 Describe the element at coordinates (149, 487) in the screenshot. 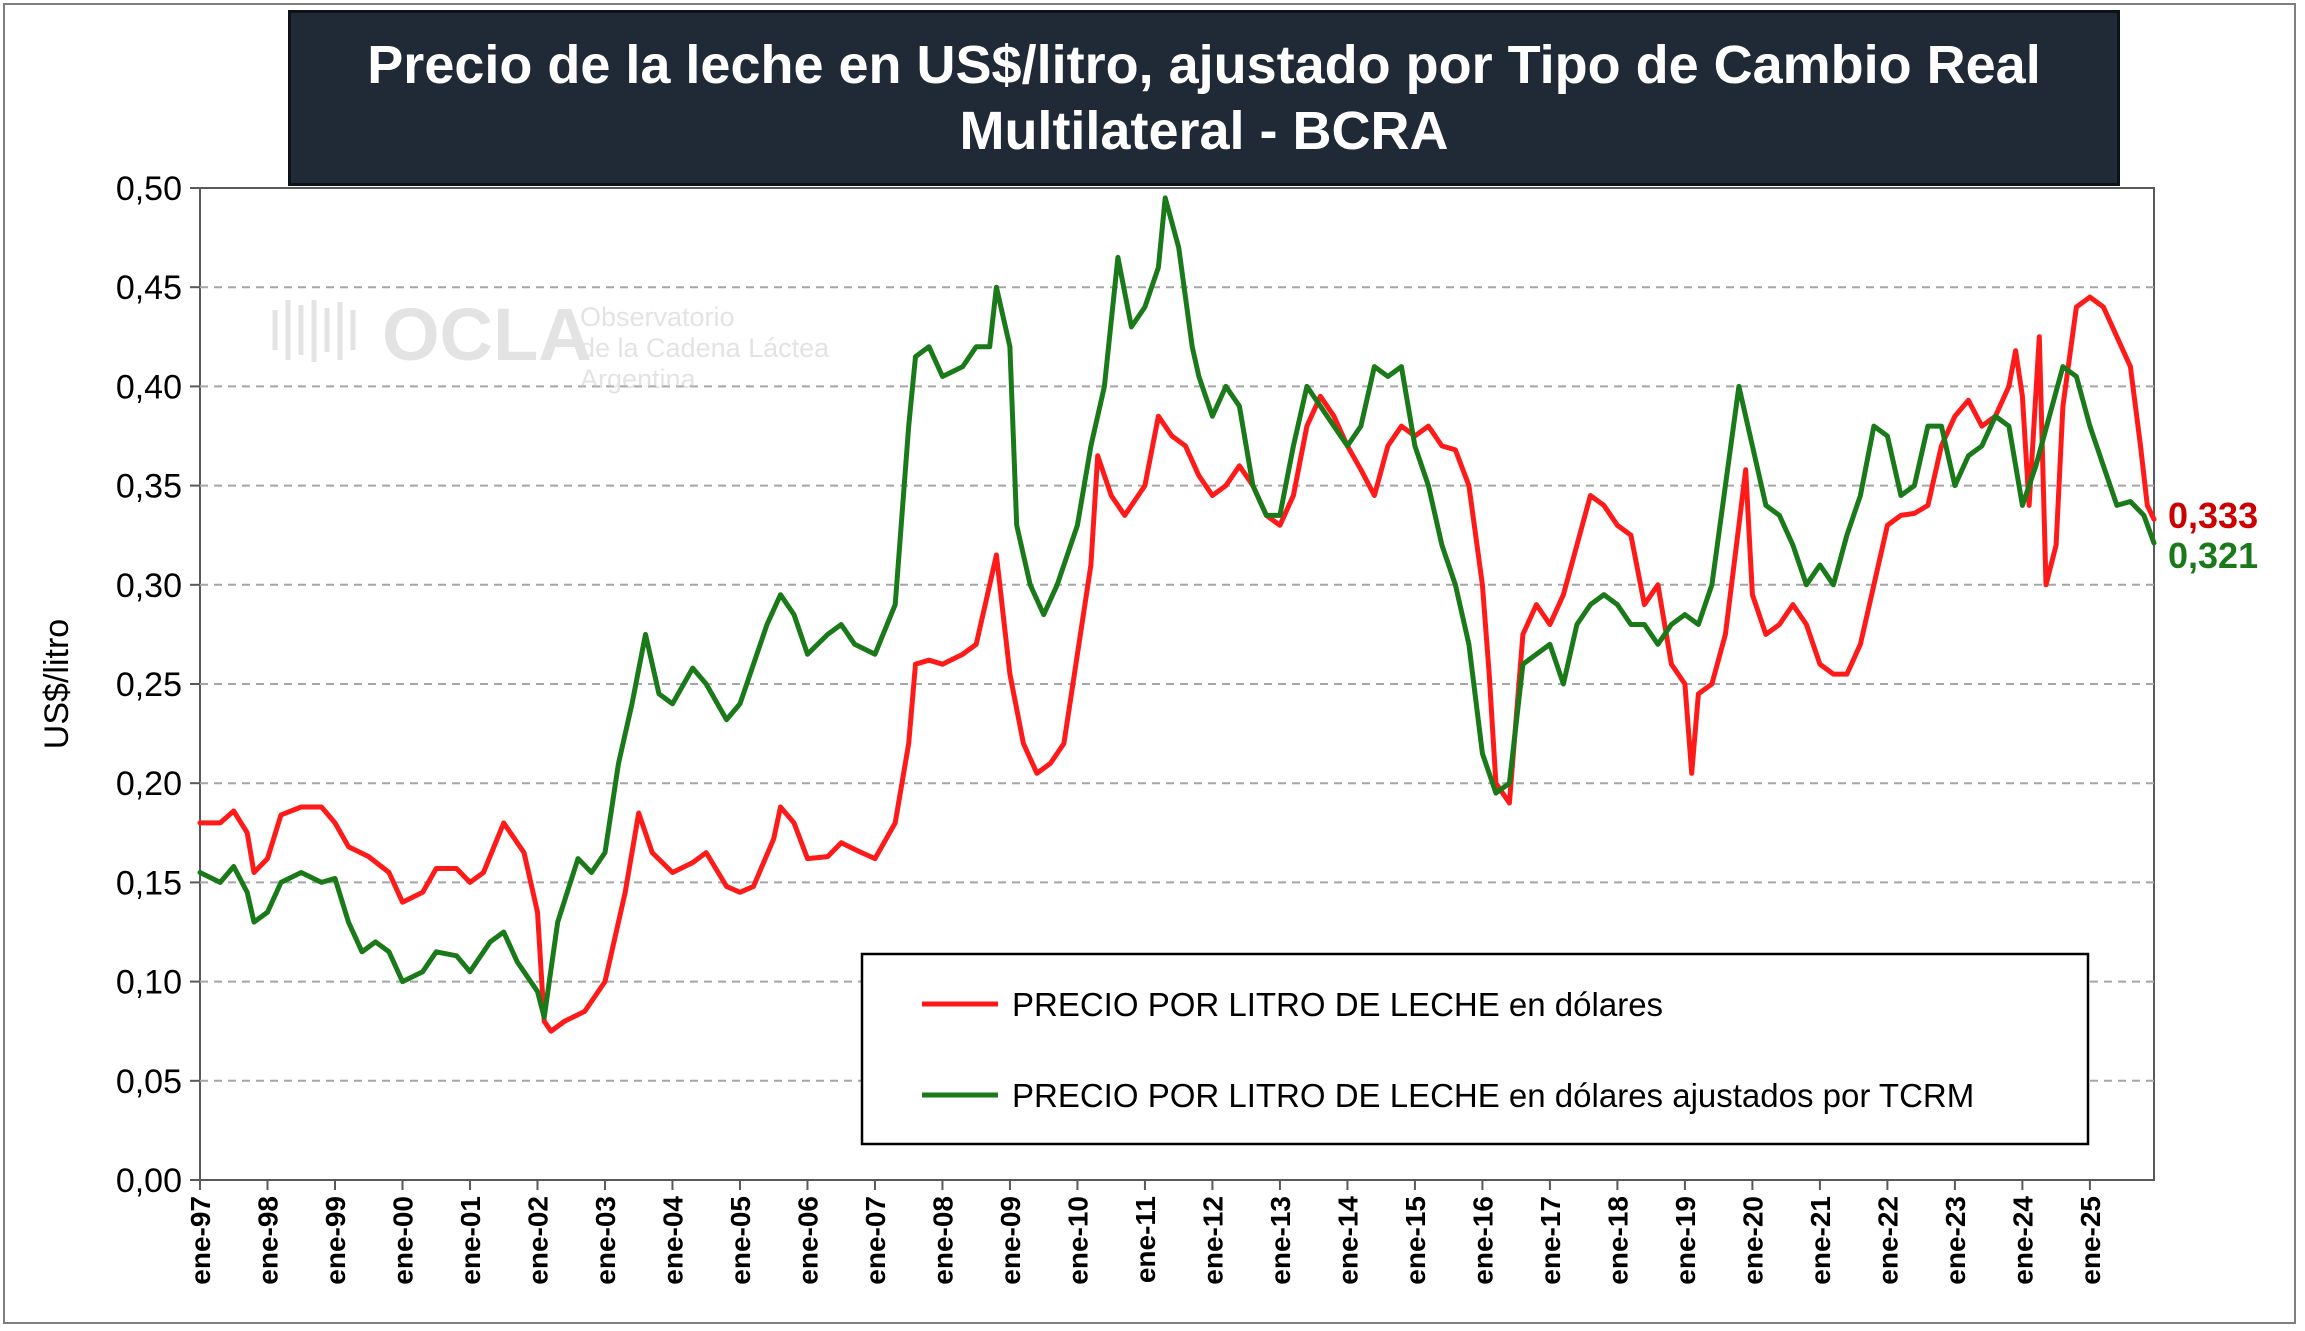

I see `y-tick-label: 0,35` at that location.